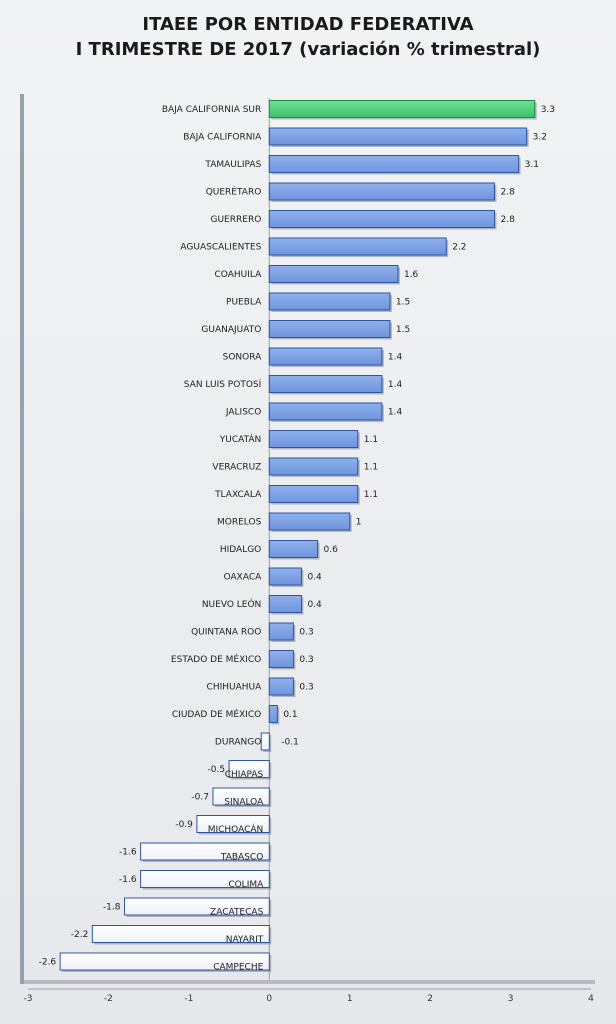 This screenshot has width=616, height=1024. Describe the element at coordinates (359, 523) in the screenshot. I see `value-label: 1` at that location.